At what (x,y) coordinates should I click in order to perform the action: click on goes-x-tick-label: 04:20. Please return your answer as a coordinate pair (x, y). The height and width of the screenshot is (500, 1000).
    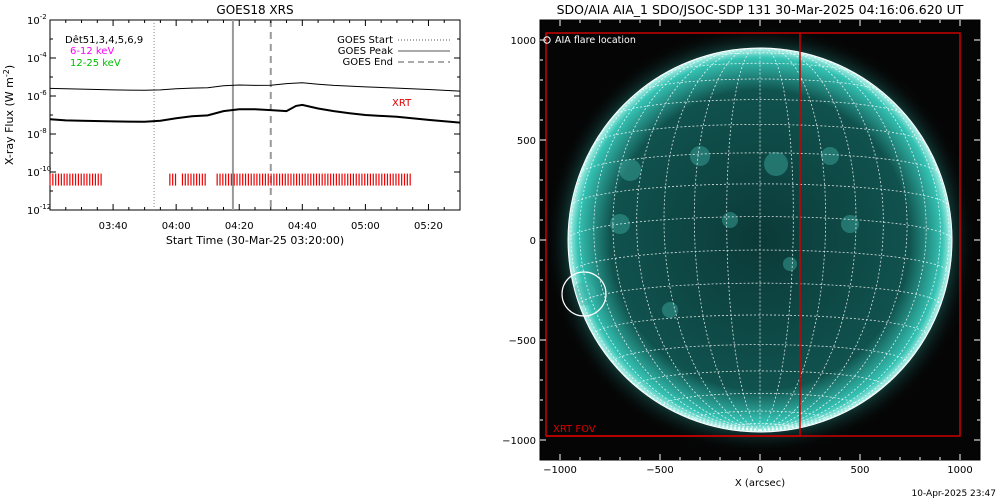
    Looking at the image, I should click on (239, 226).